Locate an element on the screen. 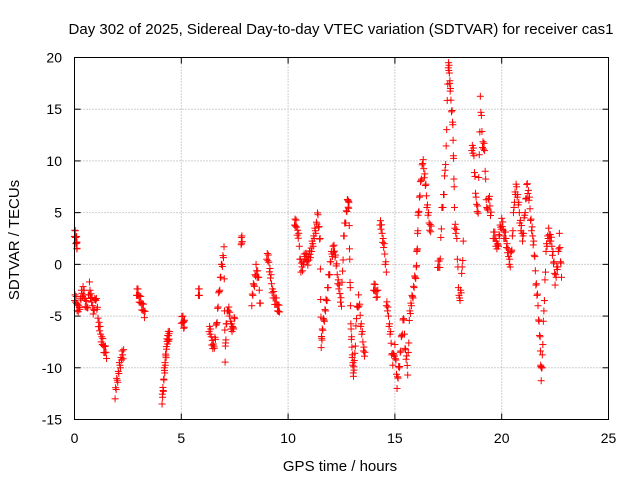  x-tick-labels: 0 5 10 15 20 25 is located at coordinates (344, 438).